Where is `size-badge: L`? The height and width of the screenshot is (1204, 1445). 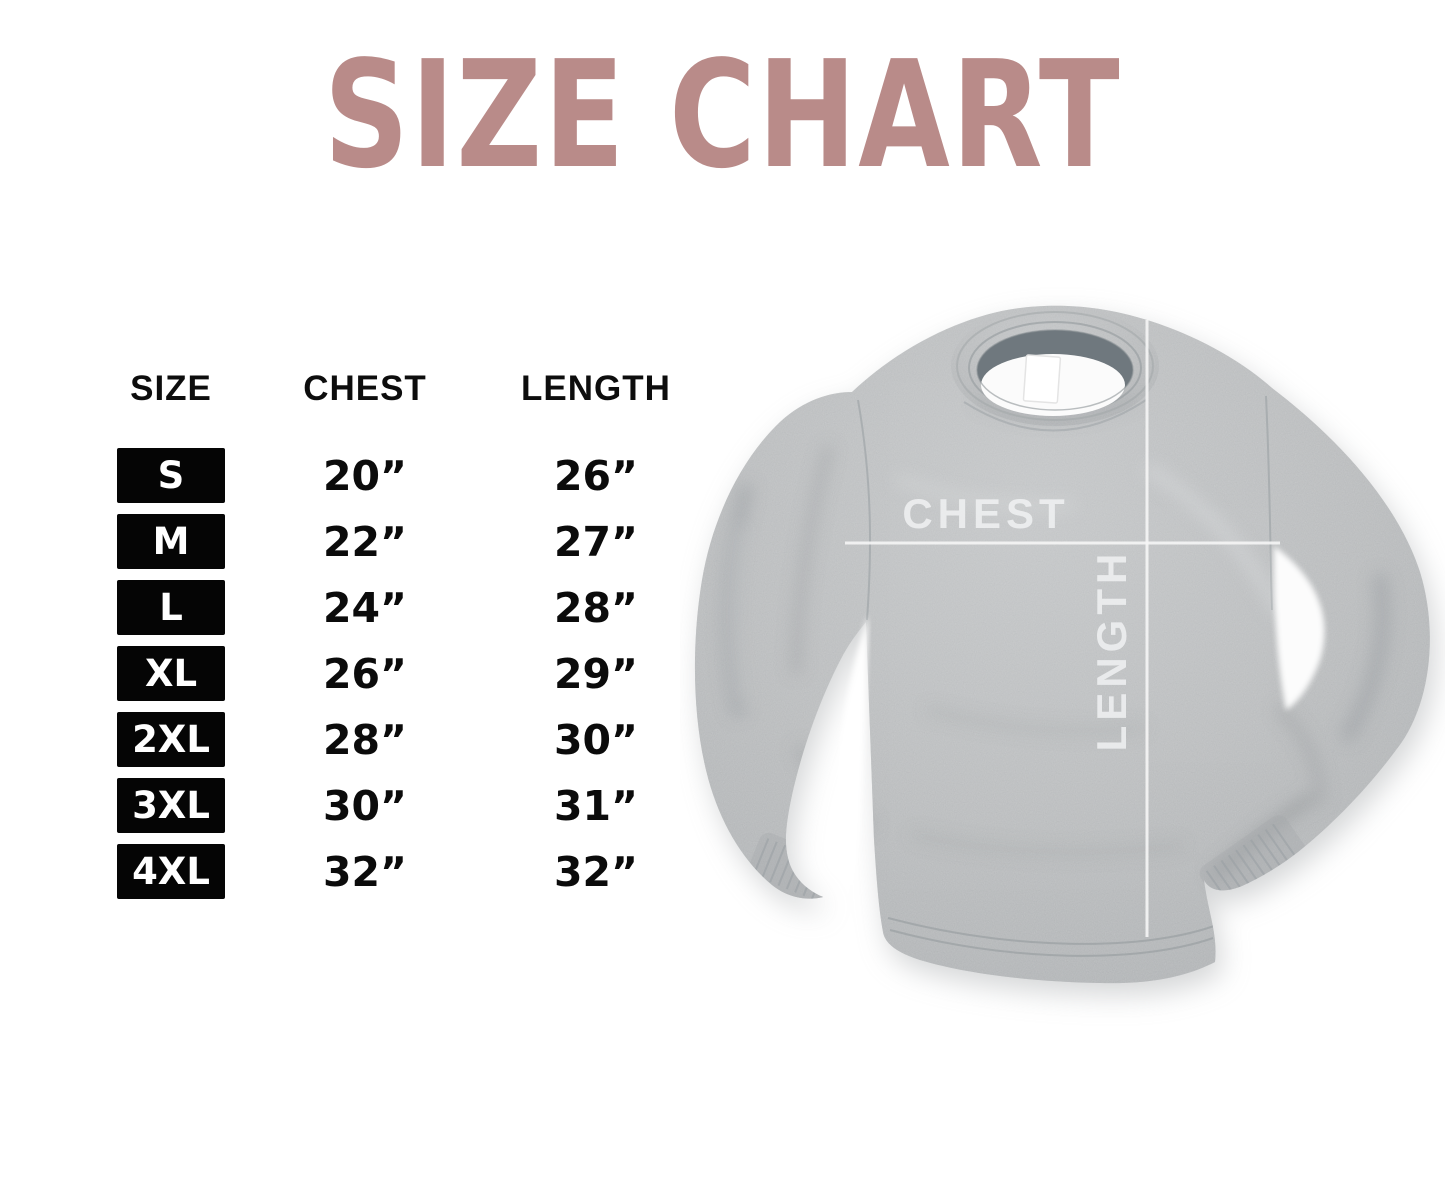
size-badge: L is located at coordinates (171, 607).